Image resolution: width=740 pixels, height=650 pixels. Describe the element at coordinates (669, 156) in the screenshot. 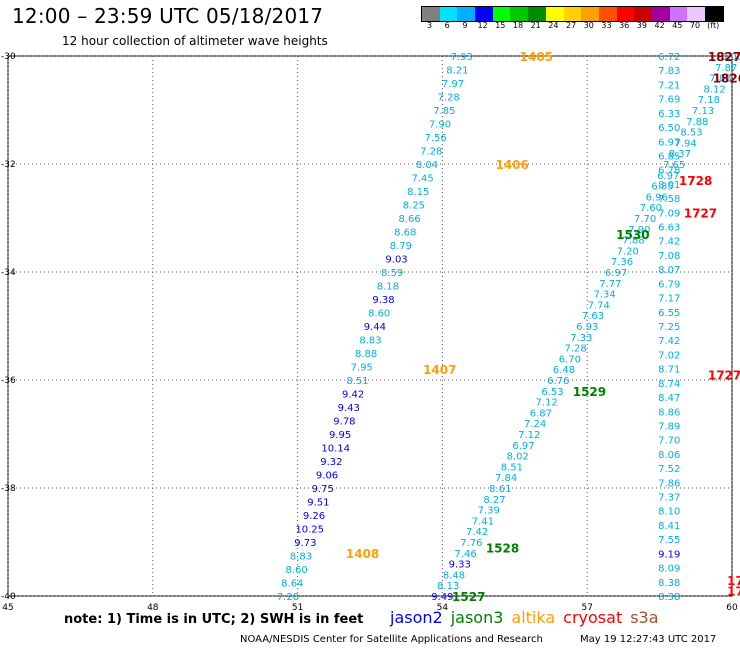

I see `wave-height-value: 6.85` at that location.